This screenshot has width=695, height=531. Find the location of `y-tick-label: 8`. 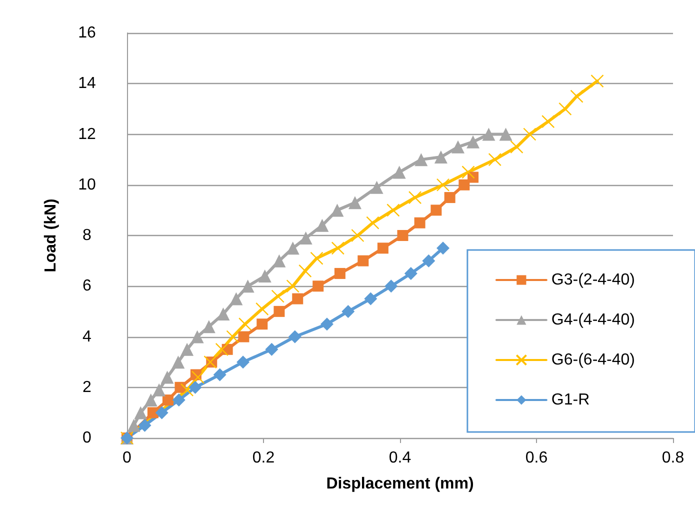

y-tick-label: 8 is located at coordinates (87, 235).